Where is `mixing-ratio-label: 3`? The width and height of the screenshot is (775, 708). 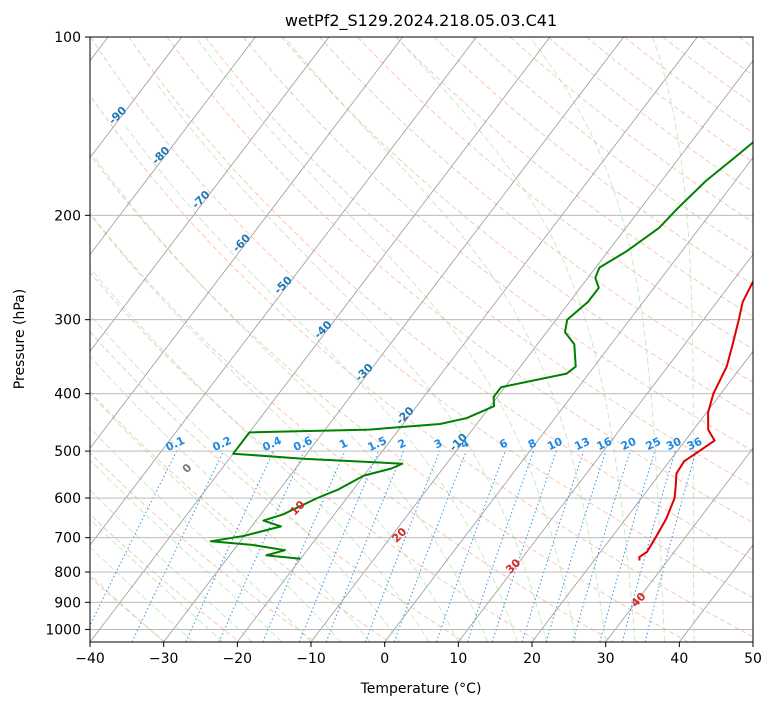
mixing-ratio-label: 3 is located at coordinates (438, 443).